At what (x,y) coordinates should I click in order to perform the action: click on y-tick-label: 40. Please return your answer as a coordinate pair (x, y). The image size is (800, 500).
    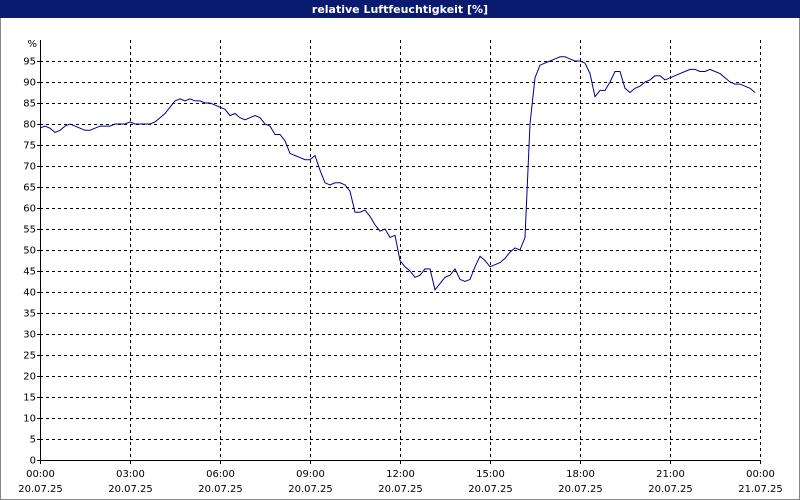
    Looking at the image, I should click on (29, 293).